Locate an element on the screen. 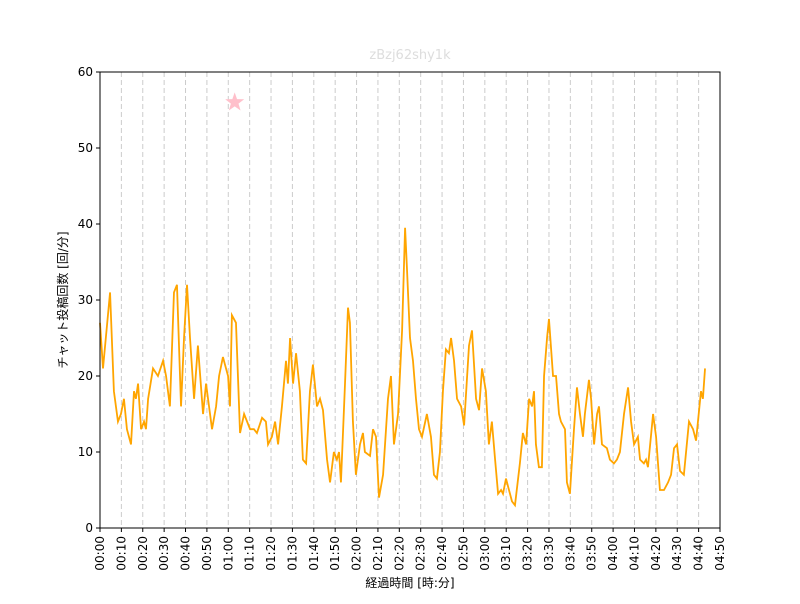  y-tick-label: 30 is located at coordinates (85, 300).